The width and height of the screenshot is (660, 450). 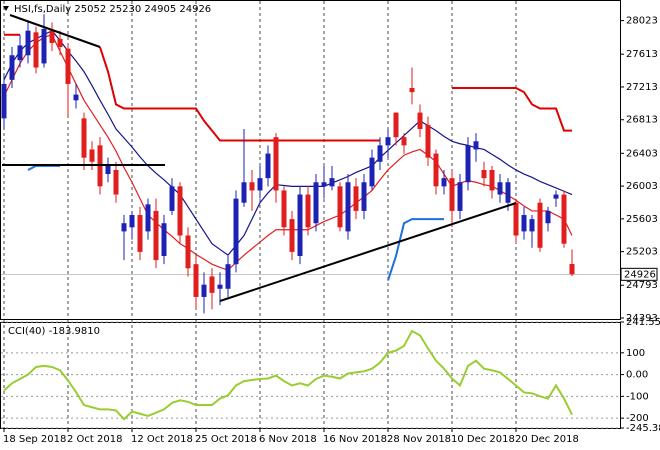 What do you see at coordinates (640, 274) in the screenshot?
I see `last-price-label: 24926` at bounding box center [640, 274].